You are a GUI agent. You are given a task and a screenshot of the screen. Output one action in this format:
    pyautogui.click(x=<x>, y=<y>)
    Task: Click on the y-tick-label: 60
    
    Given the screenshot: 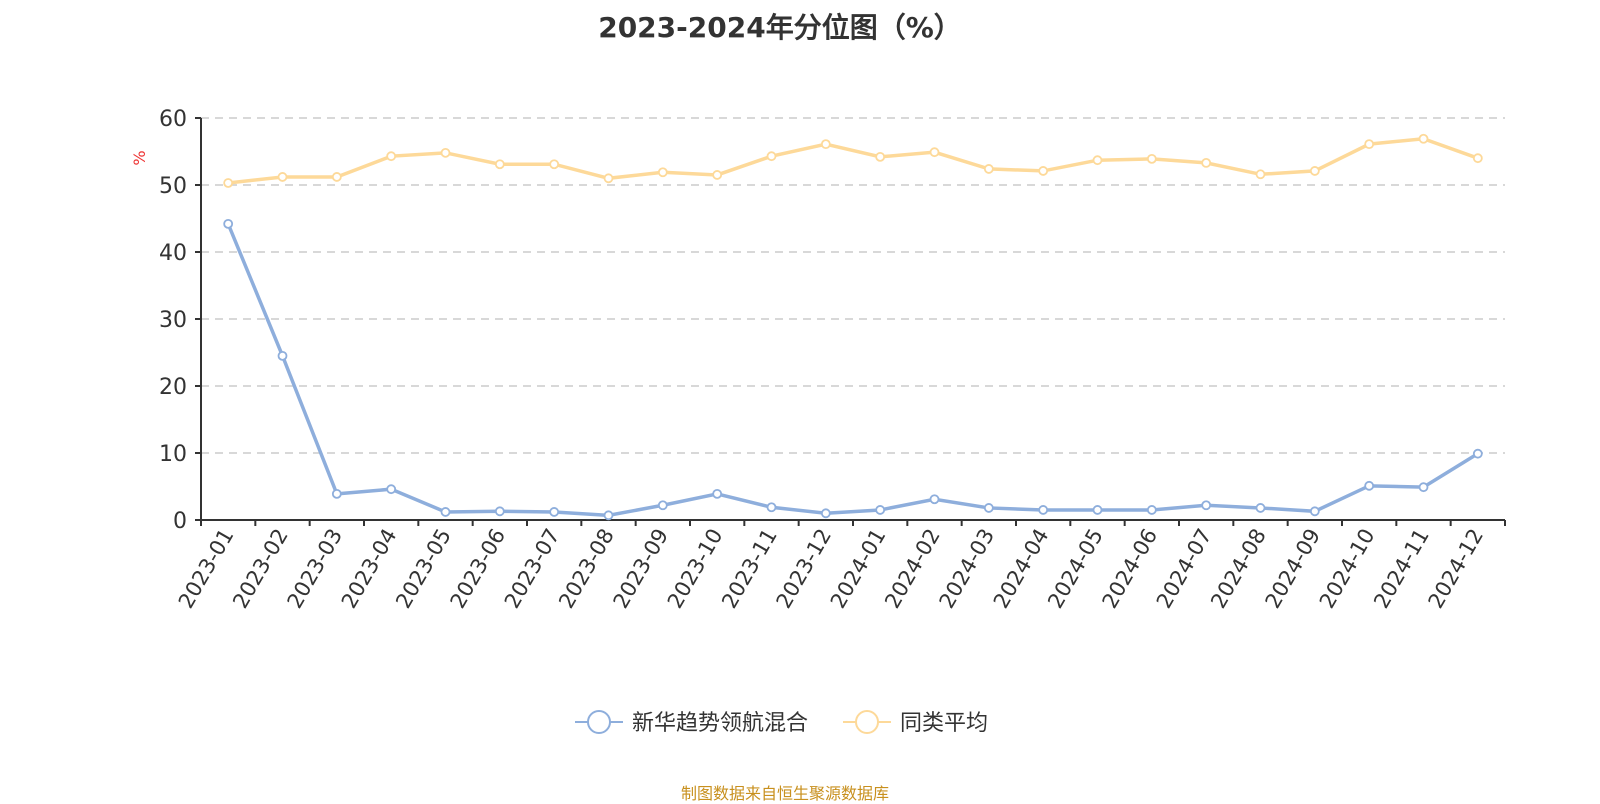 What is the action you would take?
    pyautogui.click(x=173, y=119)
    